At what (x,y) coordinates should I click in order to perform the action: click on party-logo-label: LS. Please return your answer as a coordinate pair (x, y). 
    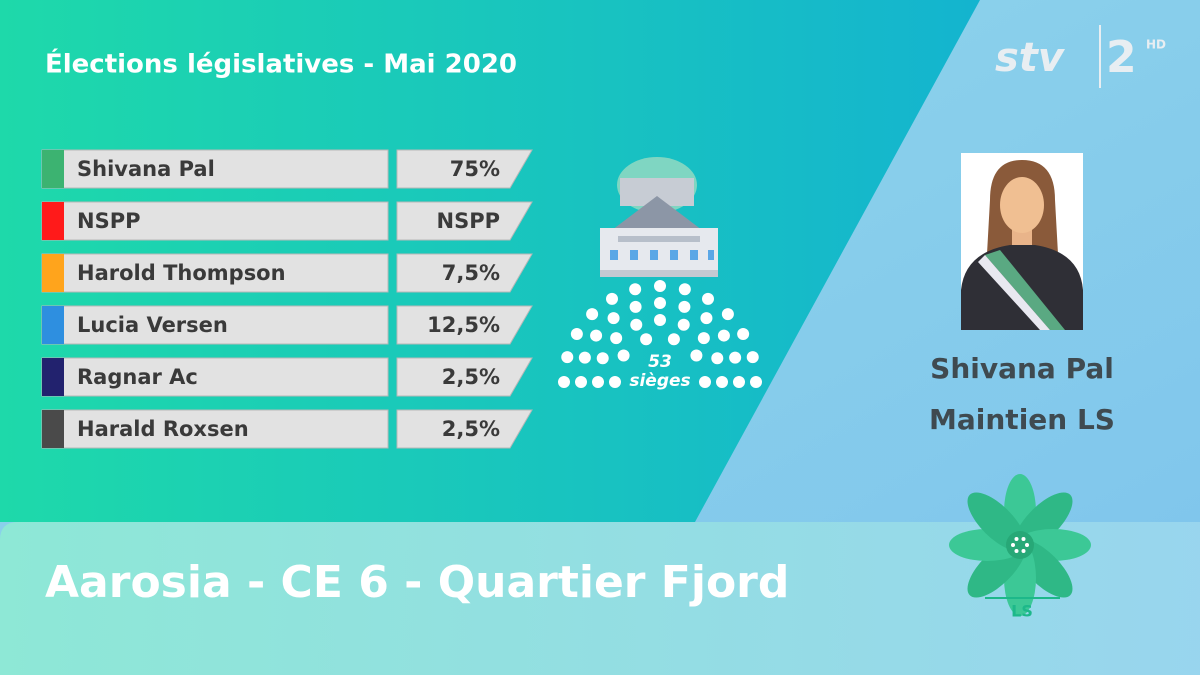
    Looking at the image, I should click on (1022, 611).